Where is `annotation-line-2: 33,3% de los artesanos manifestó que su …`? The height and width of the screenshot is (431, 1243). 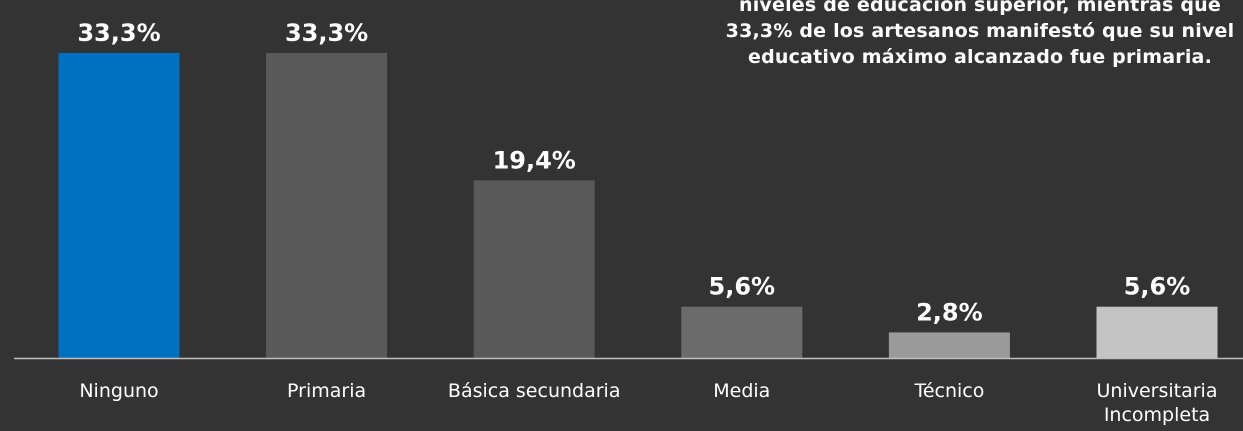
annotation-line-2: 33,3% de los artesanos manifestó que su … is located at coordinates (980, 31).